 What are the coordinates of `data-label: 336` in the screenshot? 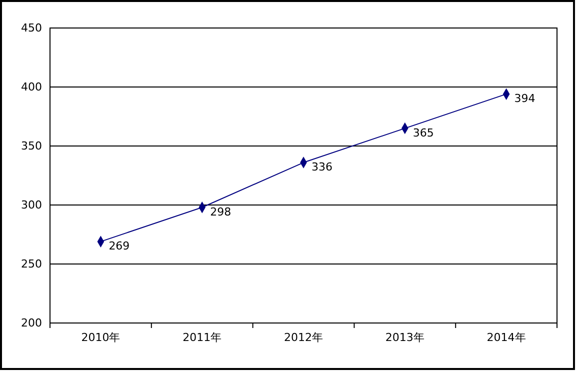 It's located at (322, 167).